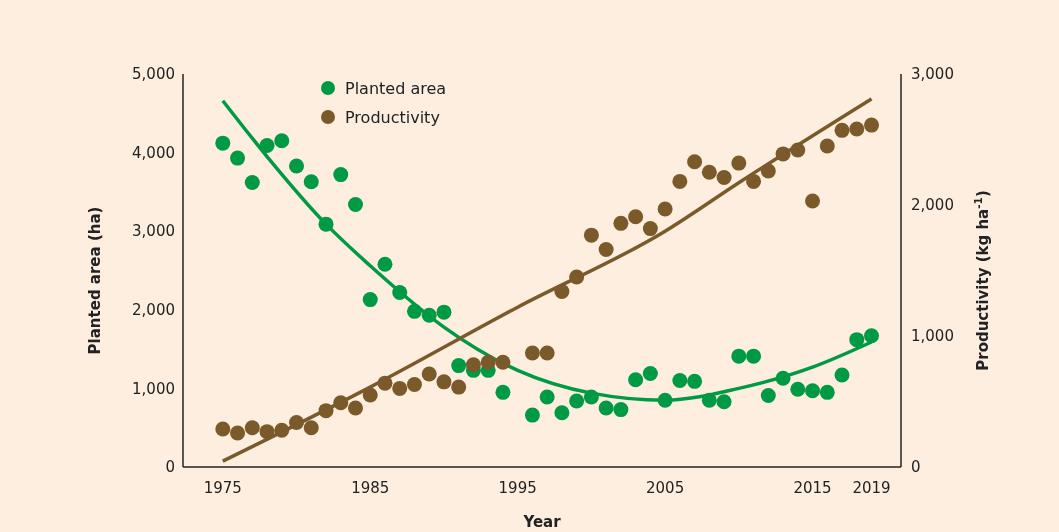  What do you see at coordinates (153, 388) in the screenshot?
I see `y-tick-label: 1,000` at bounding box center [153, 388].